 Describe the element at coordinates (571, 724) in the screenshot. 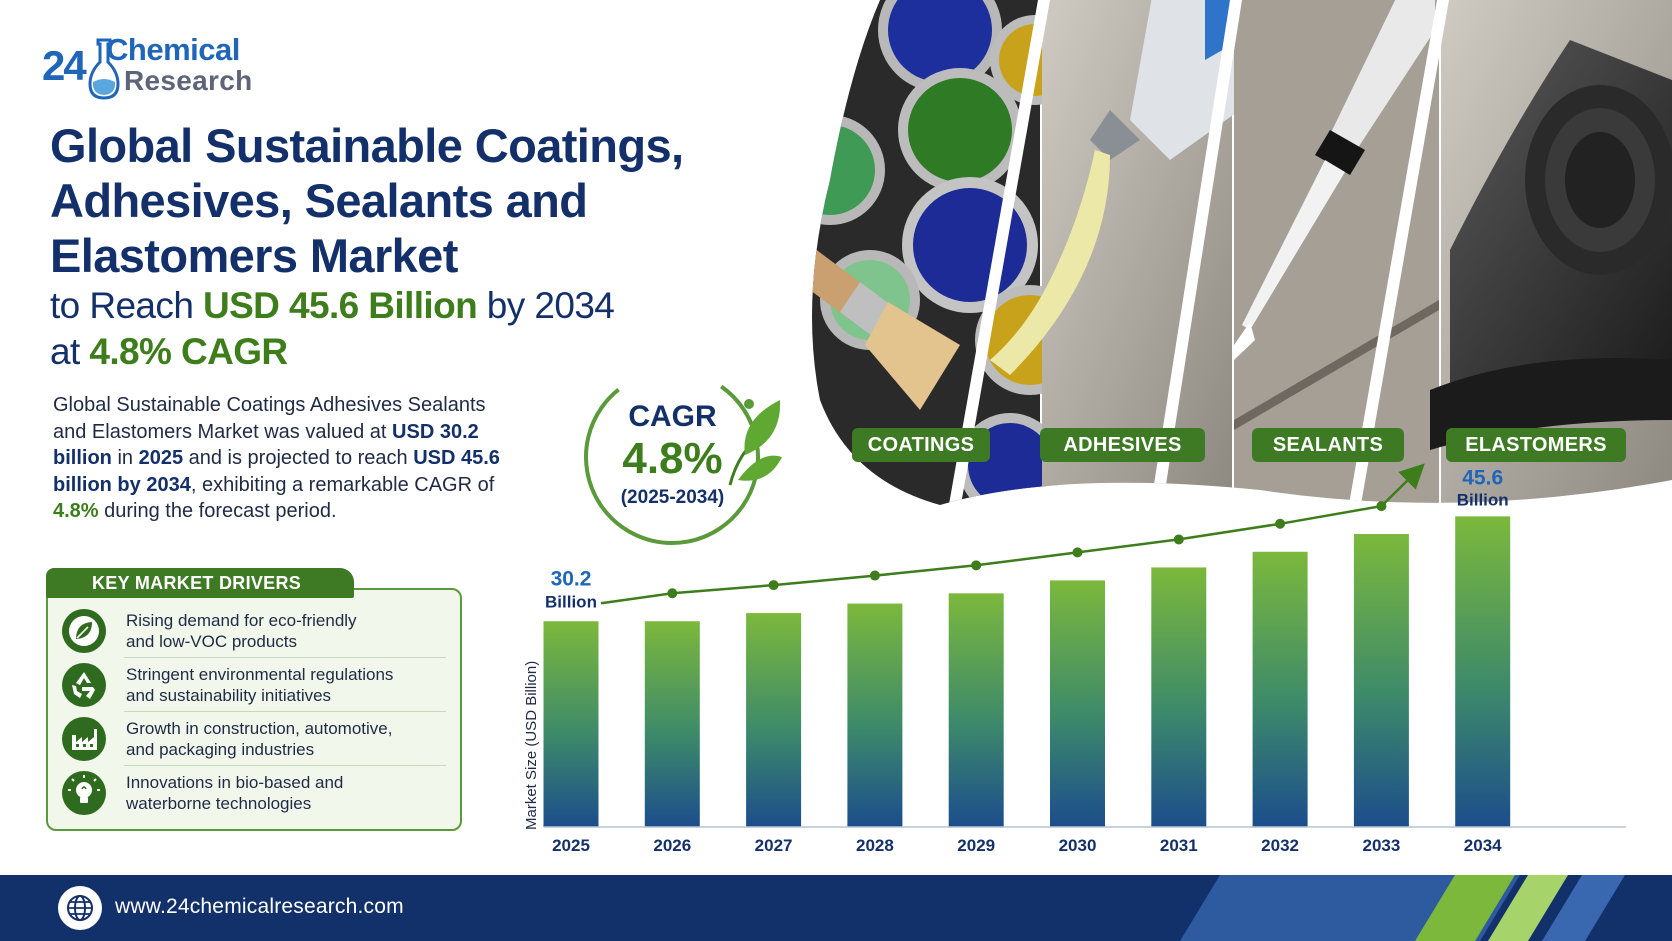

I see `bar-2025` at that location.